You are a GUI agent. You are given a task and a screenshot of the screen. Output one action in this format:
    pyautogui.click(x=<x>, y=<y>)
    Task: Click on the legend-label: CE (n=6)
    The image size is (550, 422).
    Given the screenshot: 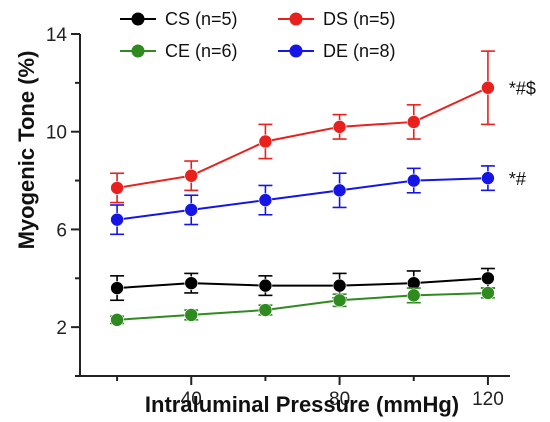 What is the action you would take?
    pyautogui.click(x=201, y=51)
    